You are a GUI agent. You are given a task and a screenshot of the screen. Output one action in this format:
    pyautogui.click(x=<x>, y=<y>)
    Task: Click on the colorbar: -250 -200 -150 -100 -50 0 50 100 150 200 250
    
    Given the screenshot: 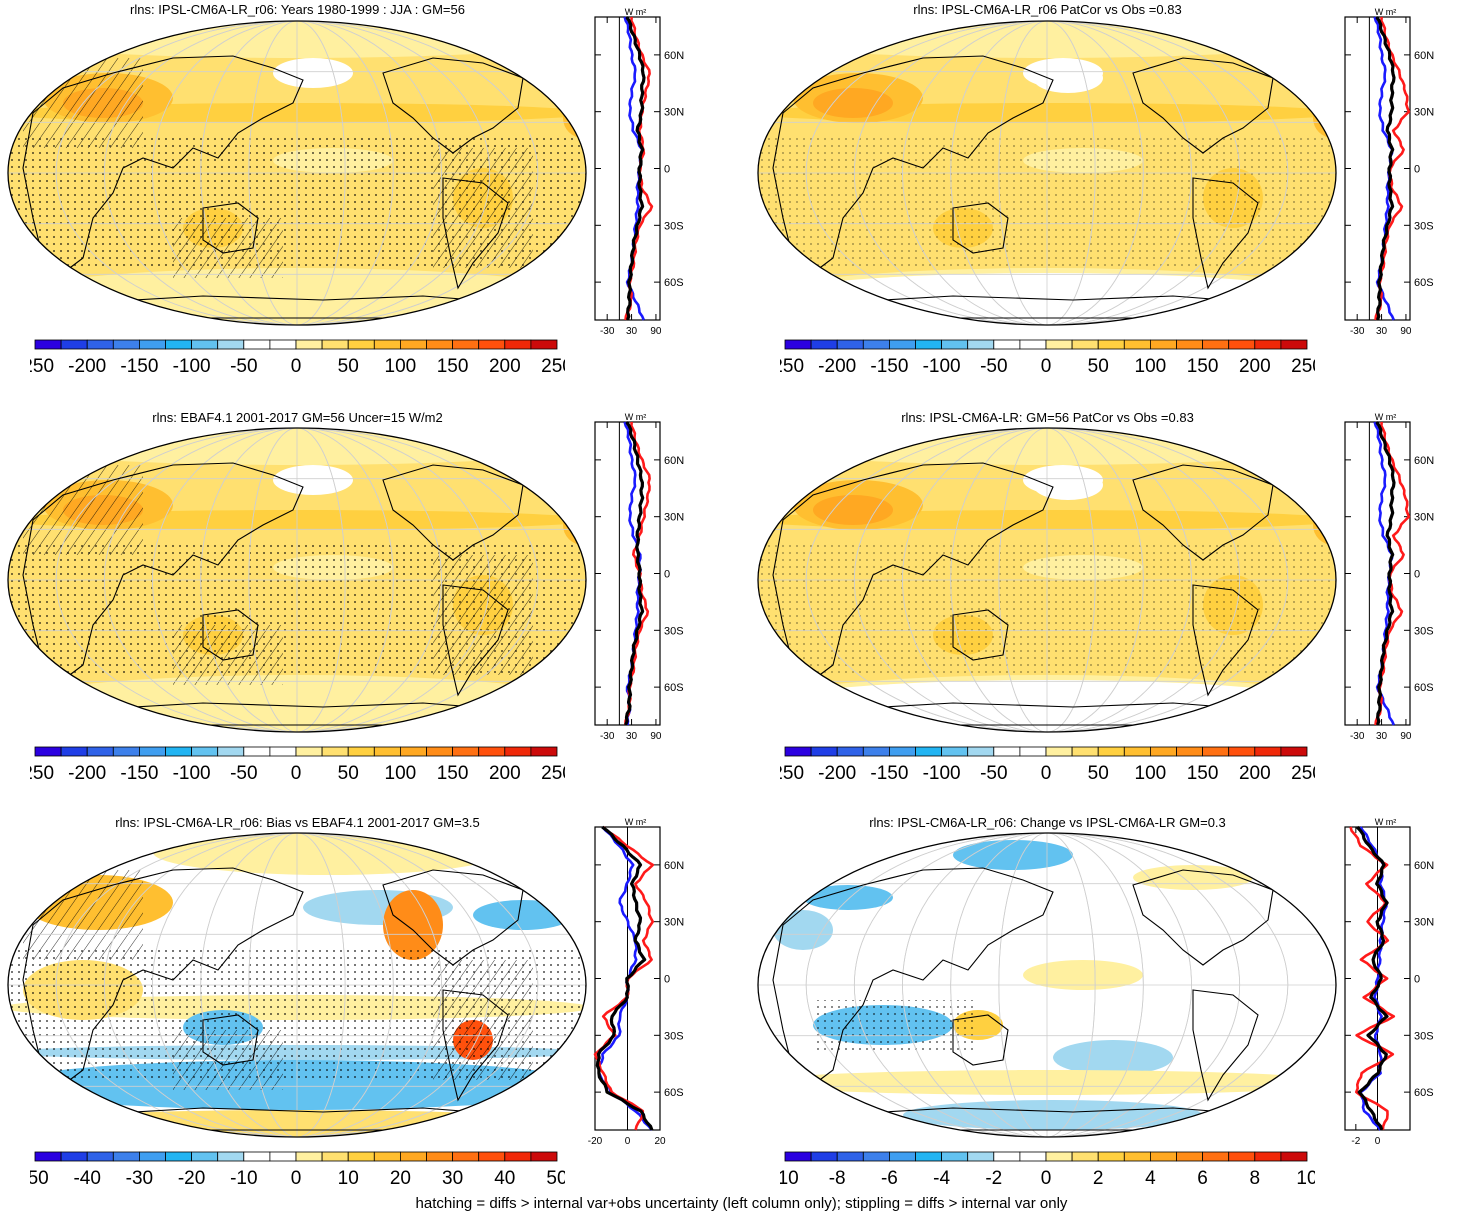 What is the action you would take?
    pyautogui.click(x=1047, y=765)
    